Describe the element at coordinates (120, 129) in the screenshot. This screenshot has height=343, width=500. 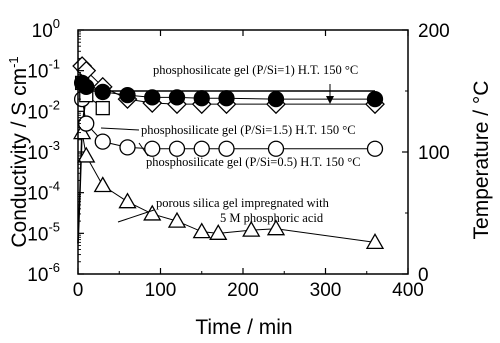
I see `annotation-p15-arrow` at that location.